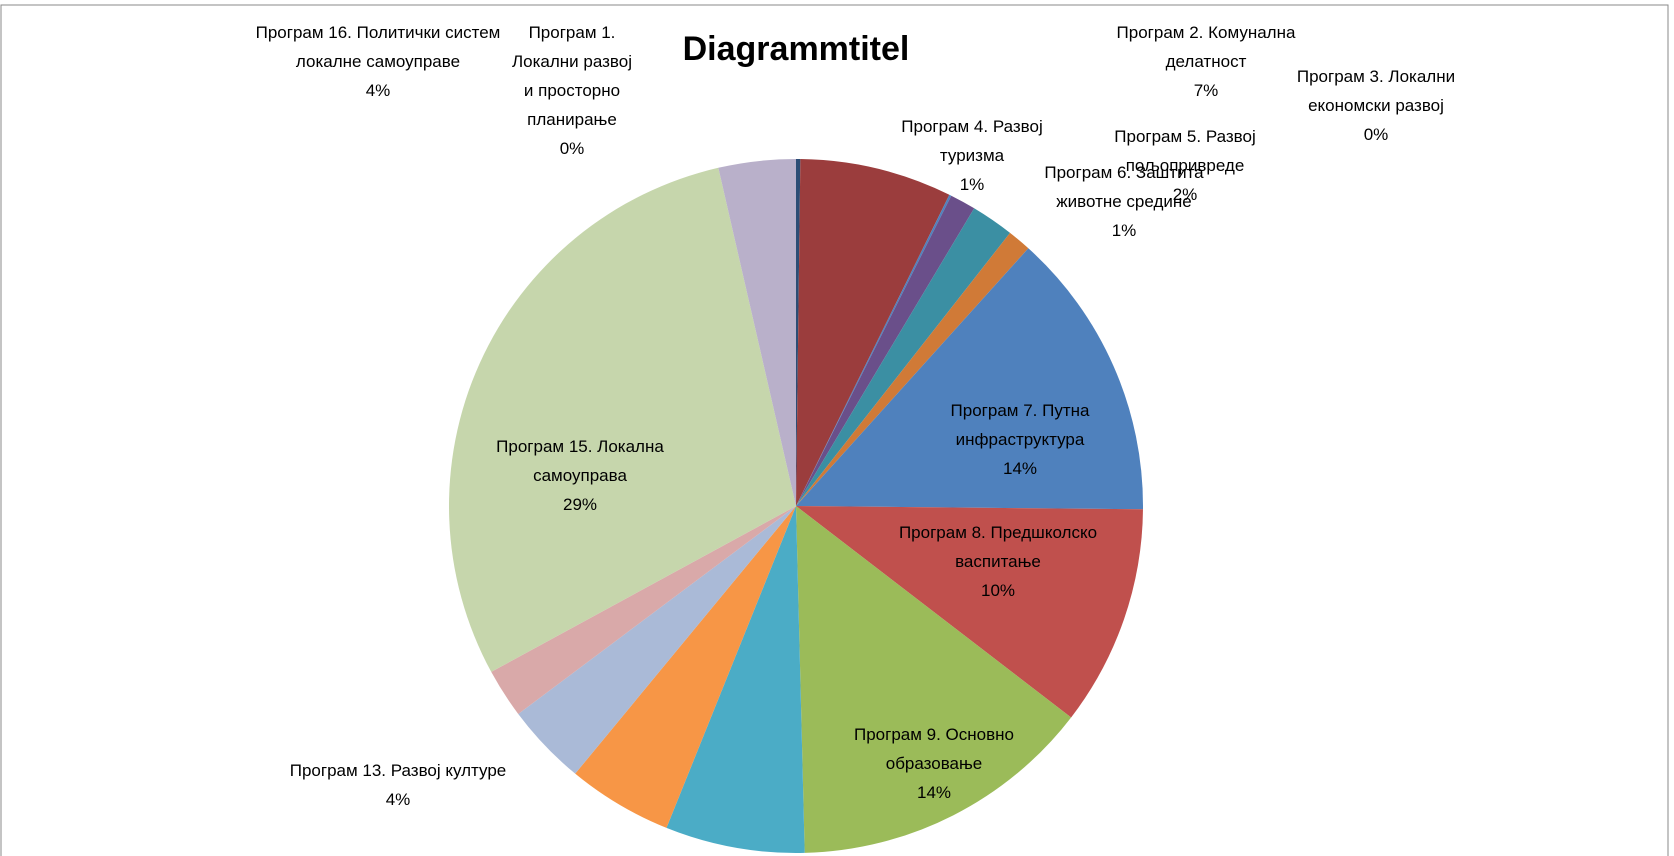 This screenshot has width=1674, height=856. What do you see at coordinates (998, 547) in the screenshot?
I see `category-label: Програм 8. Предшколско васпитање` at bounding box center [998, 547].